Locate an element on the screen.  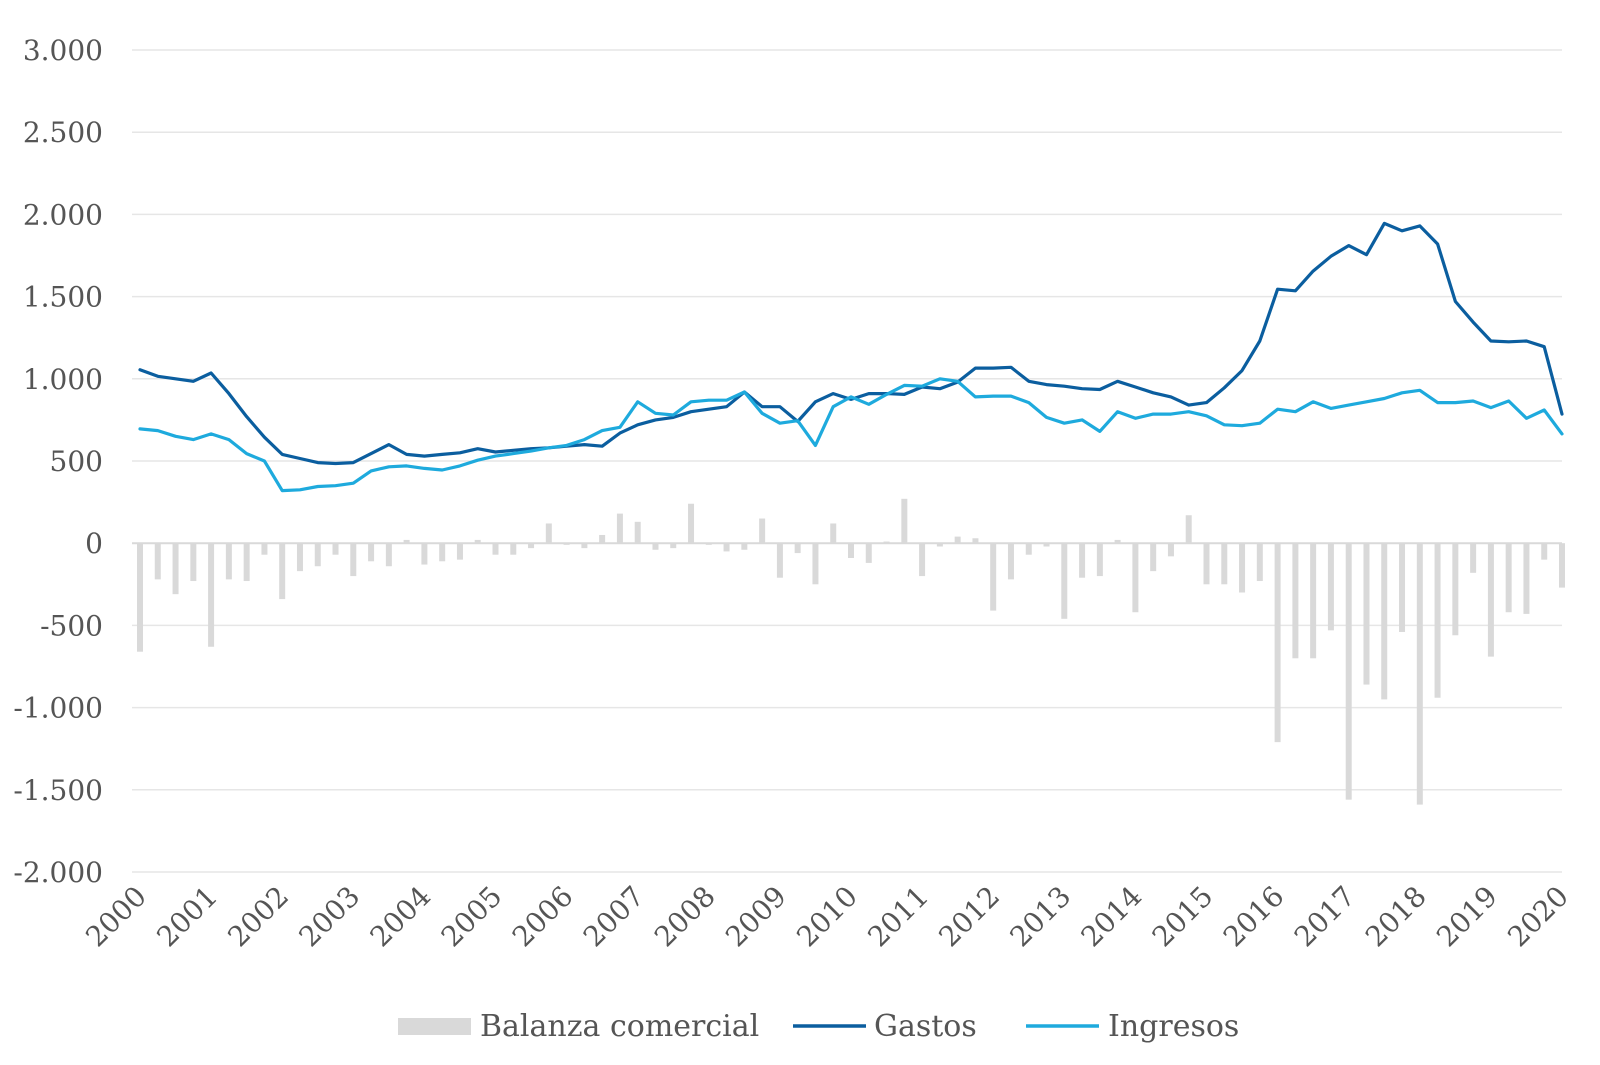
x-tick-label: 2005 is located at coordinates (472, 917).